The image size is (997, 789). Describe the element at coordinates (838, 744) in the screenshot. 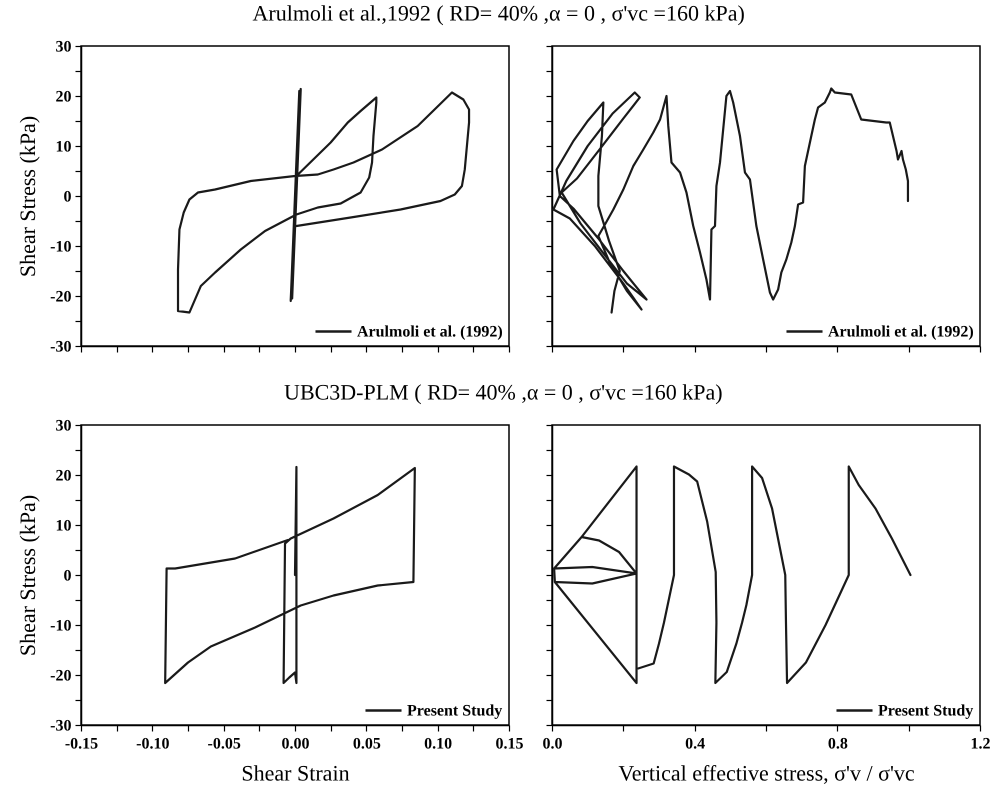

I see `x-tick-label: 0.8` at that location.